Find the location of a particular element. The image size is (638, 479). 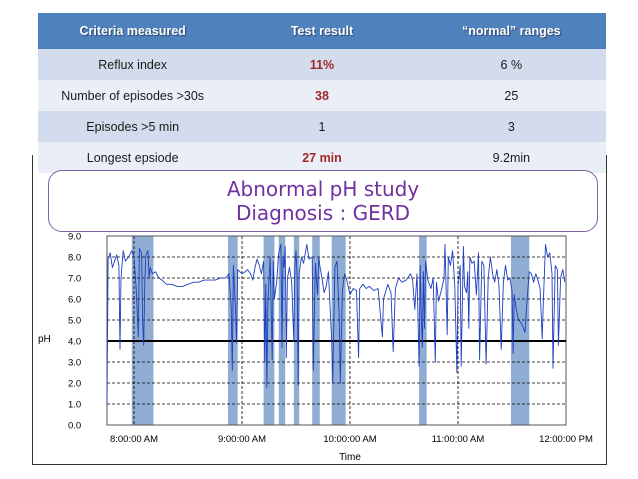

y-tick-label: 0.0 is located at coordinates (74, 426).